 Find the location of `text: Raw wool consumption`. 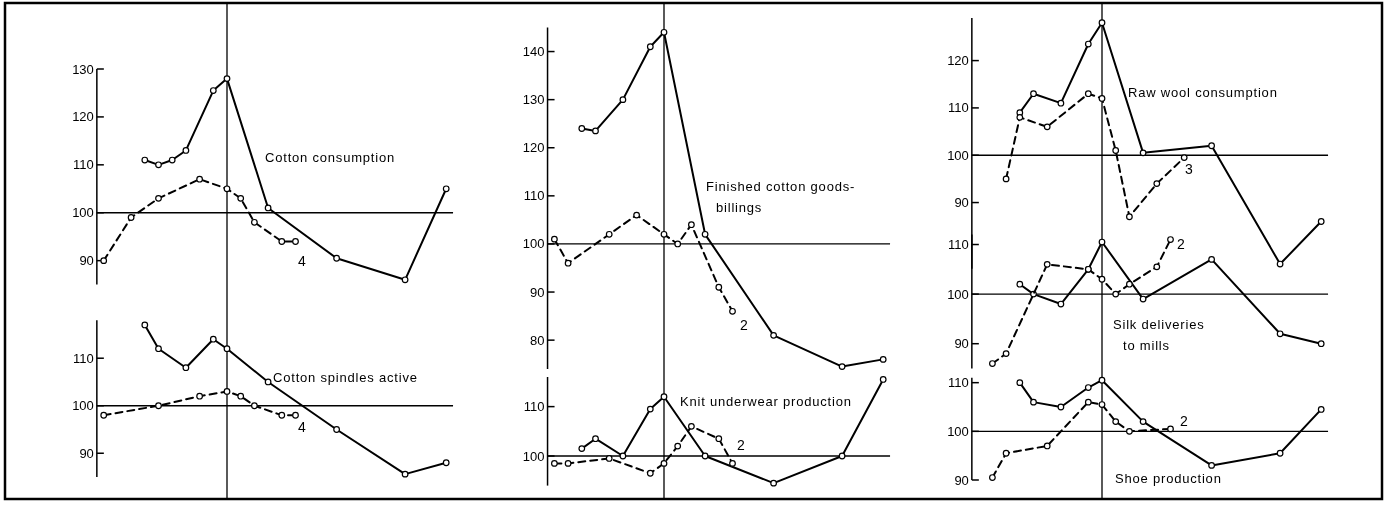

text: Raw wool consumption is located at coordinates (1203, 92).